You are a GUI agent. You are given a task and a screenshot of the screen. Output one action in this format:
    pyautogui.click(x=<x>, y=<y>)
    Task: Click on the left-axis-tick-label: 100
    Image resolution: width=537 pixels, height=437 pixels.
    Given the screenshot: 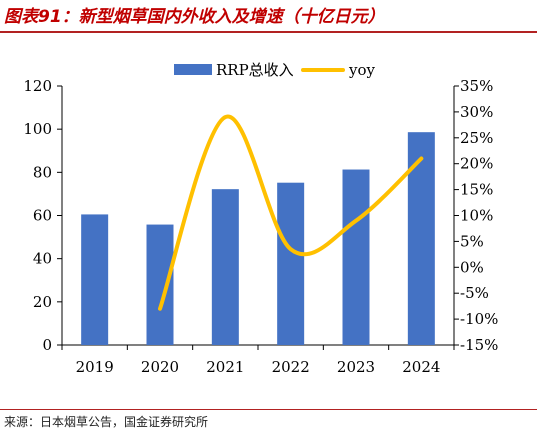 What is the action you would take?
    pyautogui.click(x=37, y=129)
    